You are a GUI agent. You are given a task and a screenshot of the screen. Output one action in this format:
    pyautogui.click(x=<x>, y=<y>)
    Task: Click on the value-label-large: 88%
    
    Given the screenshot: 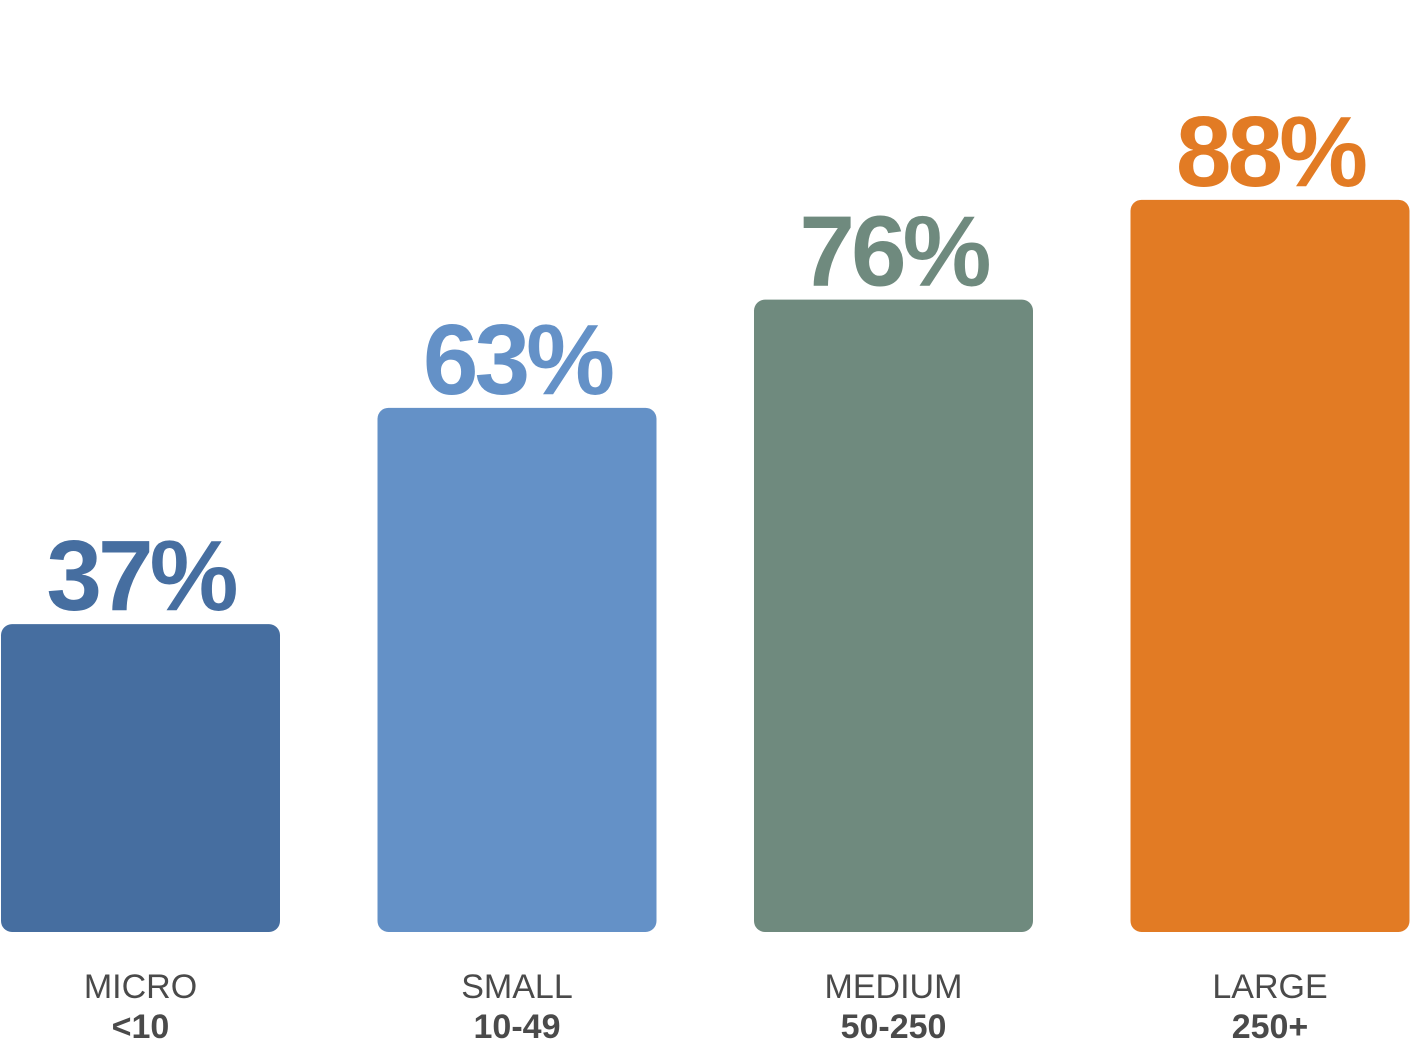 What is the action you would take?
    pyautogui.click(x=1271, y=152)
    